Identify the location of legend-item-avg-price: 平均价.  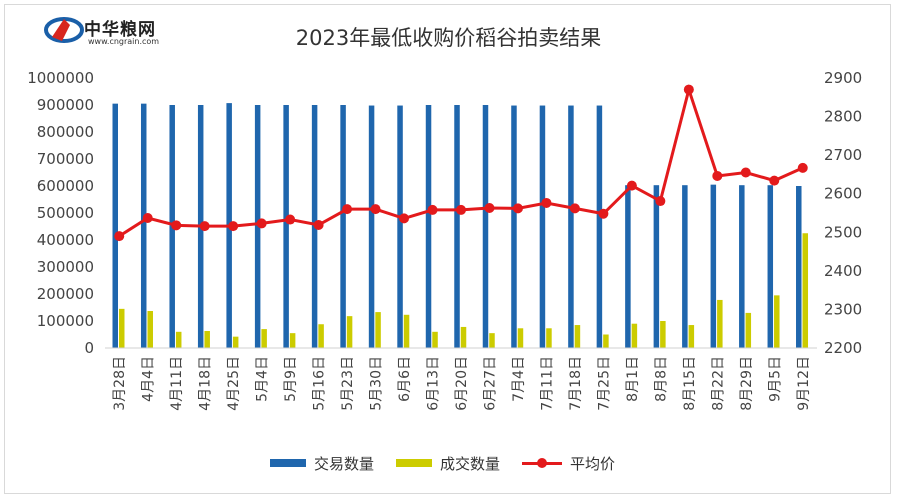
(568, 463).